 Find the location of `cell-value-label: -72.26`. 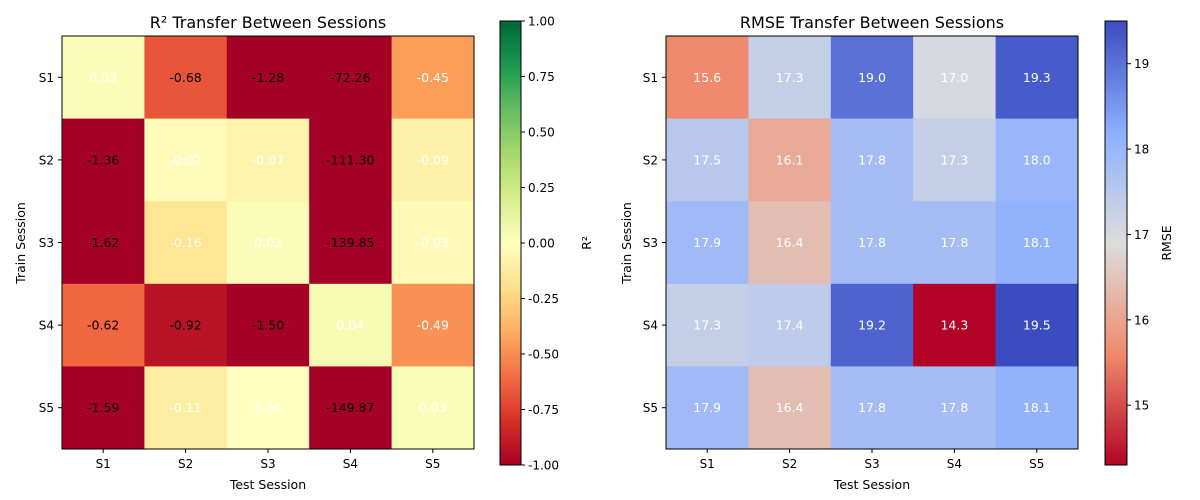

cell-value-label: -72.26 is located at coordinates (350, 77).